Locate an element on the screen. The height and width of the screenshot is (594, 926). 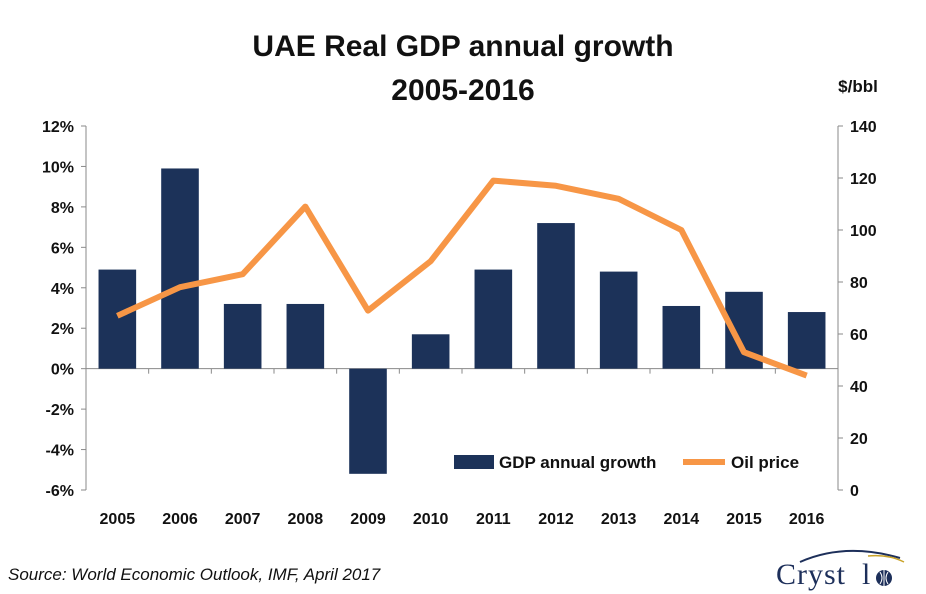
legend-swatch-gdp is located at coordinates (474, 462).